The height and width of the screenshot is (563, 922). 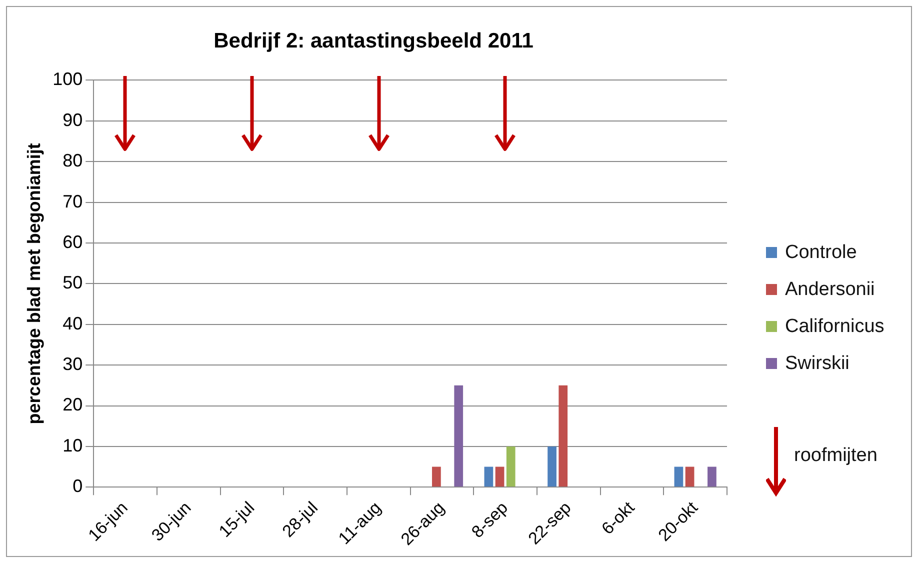 I want to click on y-tick-label: 70, so click(x=72, y=201).